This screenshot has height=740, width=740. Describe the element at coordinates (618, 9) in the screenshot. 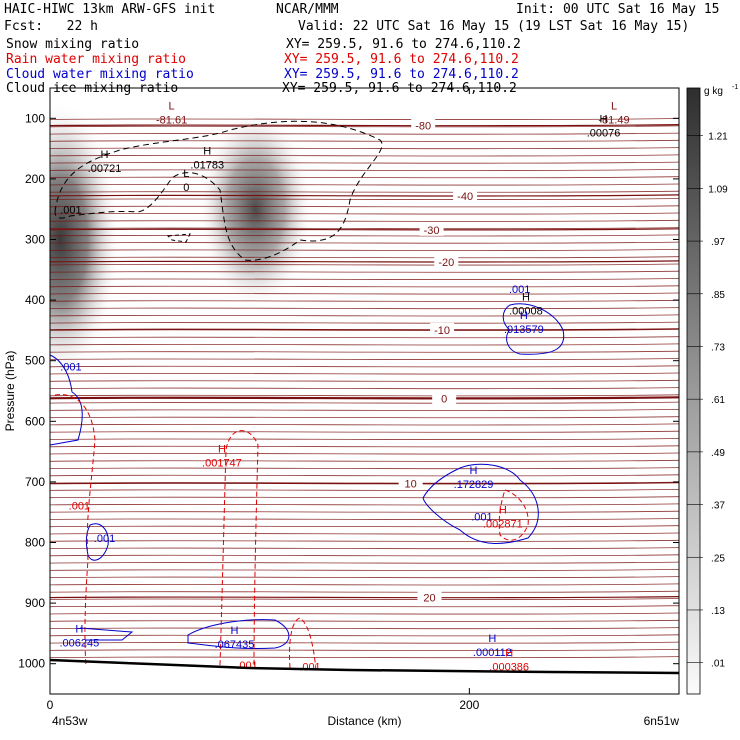

I see `init-time: Init: 00 UTC Sat 16 May 15` at that location.